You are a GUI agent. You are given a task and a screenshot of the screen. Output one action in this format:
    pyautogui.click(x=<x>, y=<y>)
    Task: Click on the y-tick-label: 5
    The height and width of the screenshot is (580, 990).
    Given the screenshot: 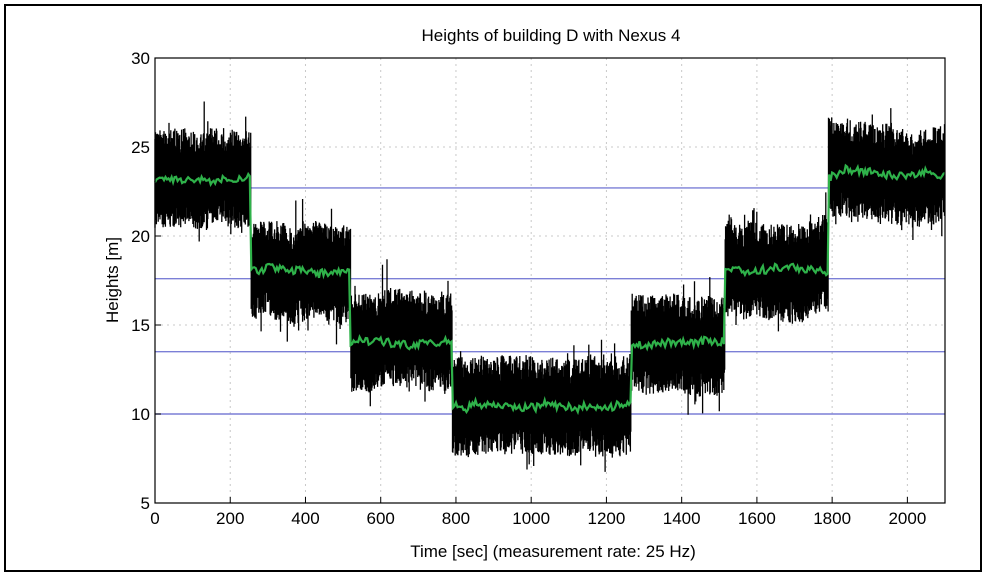 What is the action you would take?
    pyautogui.click(x=145, y=503)
    